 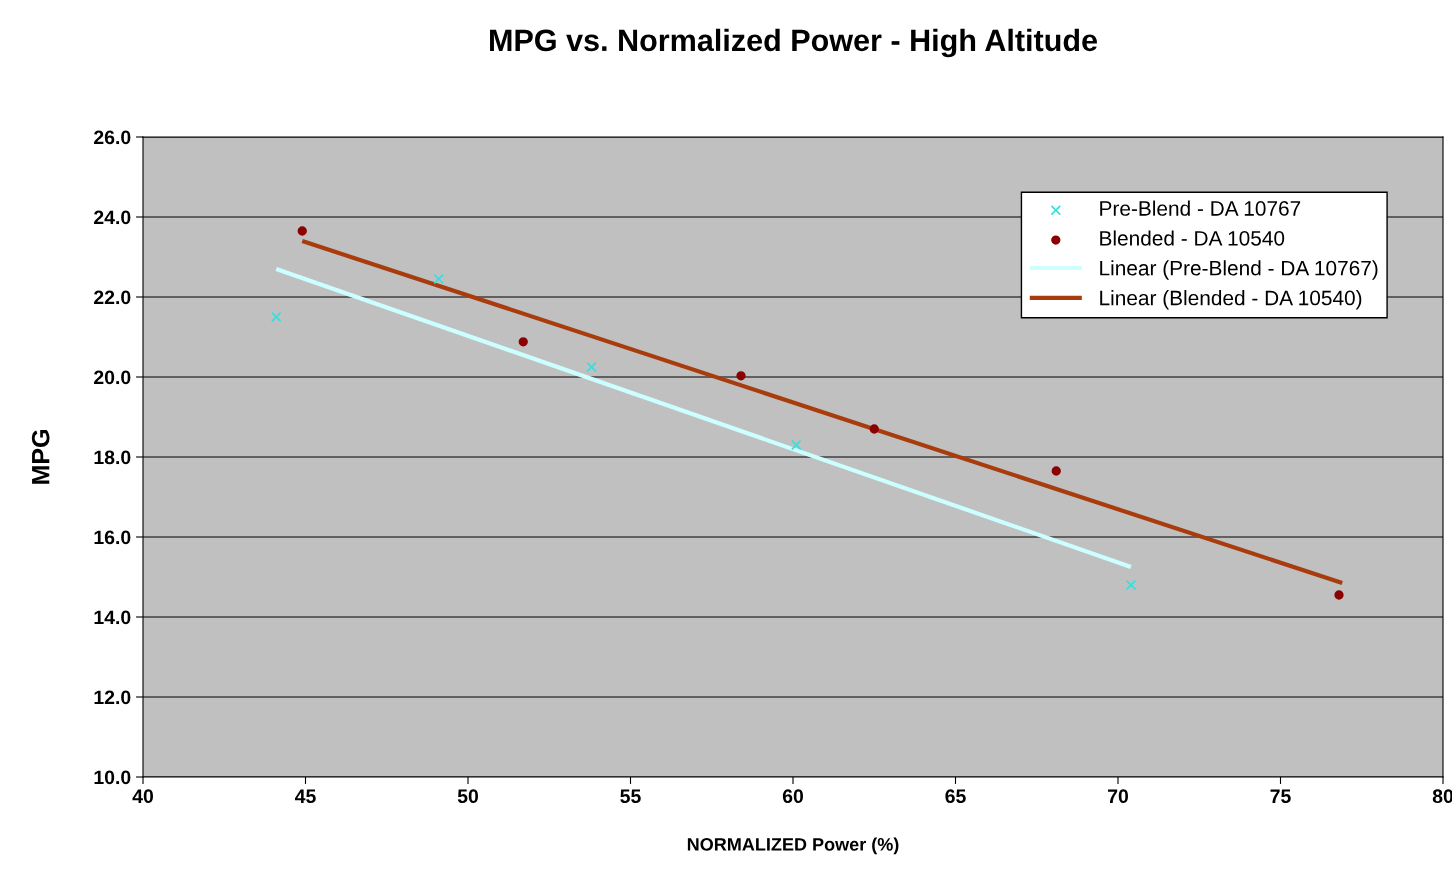 What do you see at coordinates (1280, 796) in the screenshot?
I see `x-tick-label: 75` at bounding box center [1280, 796].